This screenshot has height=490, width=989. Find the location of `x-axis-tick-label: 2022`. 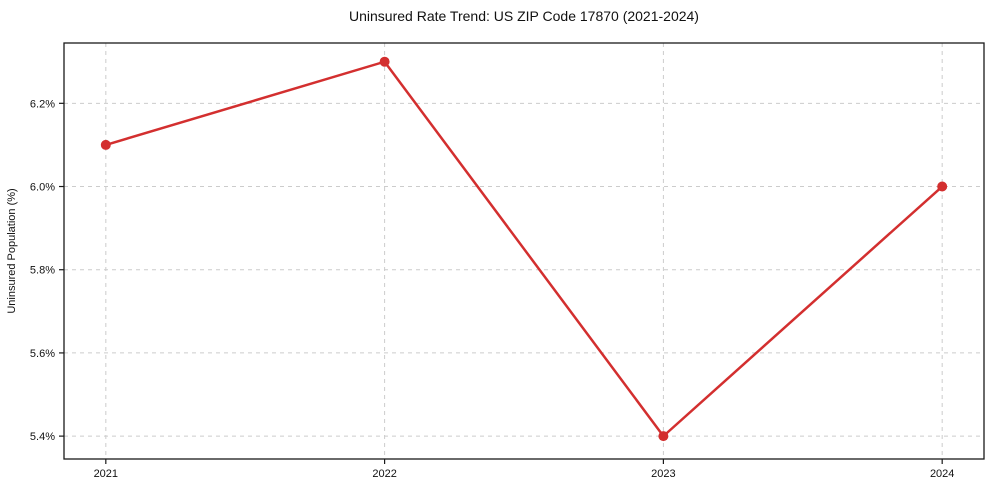

x-axis-tick-label: 2022 is located at coordinates (384, 474).